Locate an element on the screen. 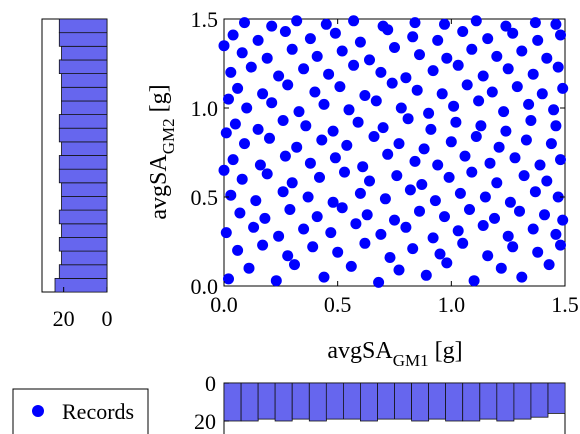 The image size is (580, 434). x-axis-label-unit: [g] is located at coordinates (449, 351).